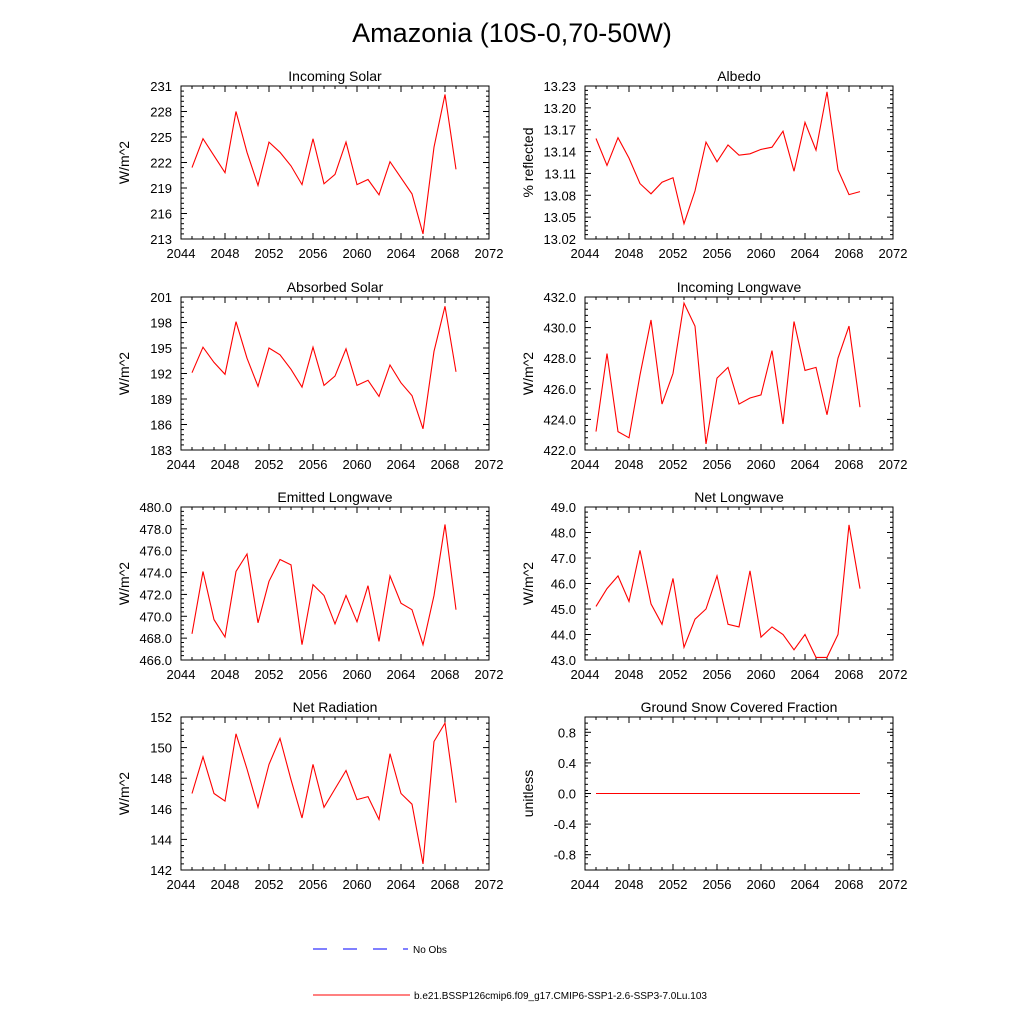 The width and height of the screenshot is (1024, 1029). What do you see at coordinates (161, 86) in the screenshot?
I see `y-tick-label: 231` at bounding box center [161, 86].